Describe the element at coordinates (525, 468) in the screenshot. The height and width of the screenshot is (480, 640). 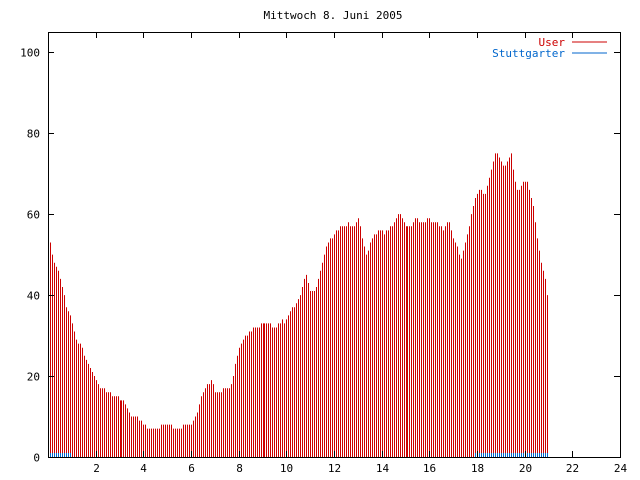
I see `x-tick-label: 20` at that location.